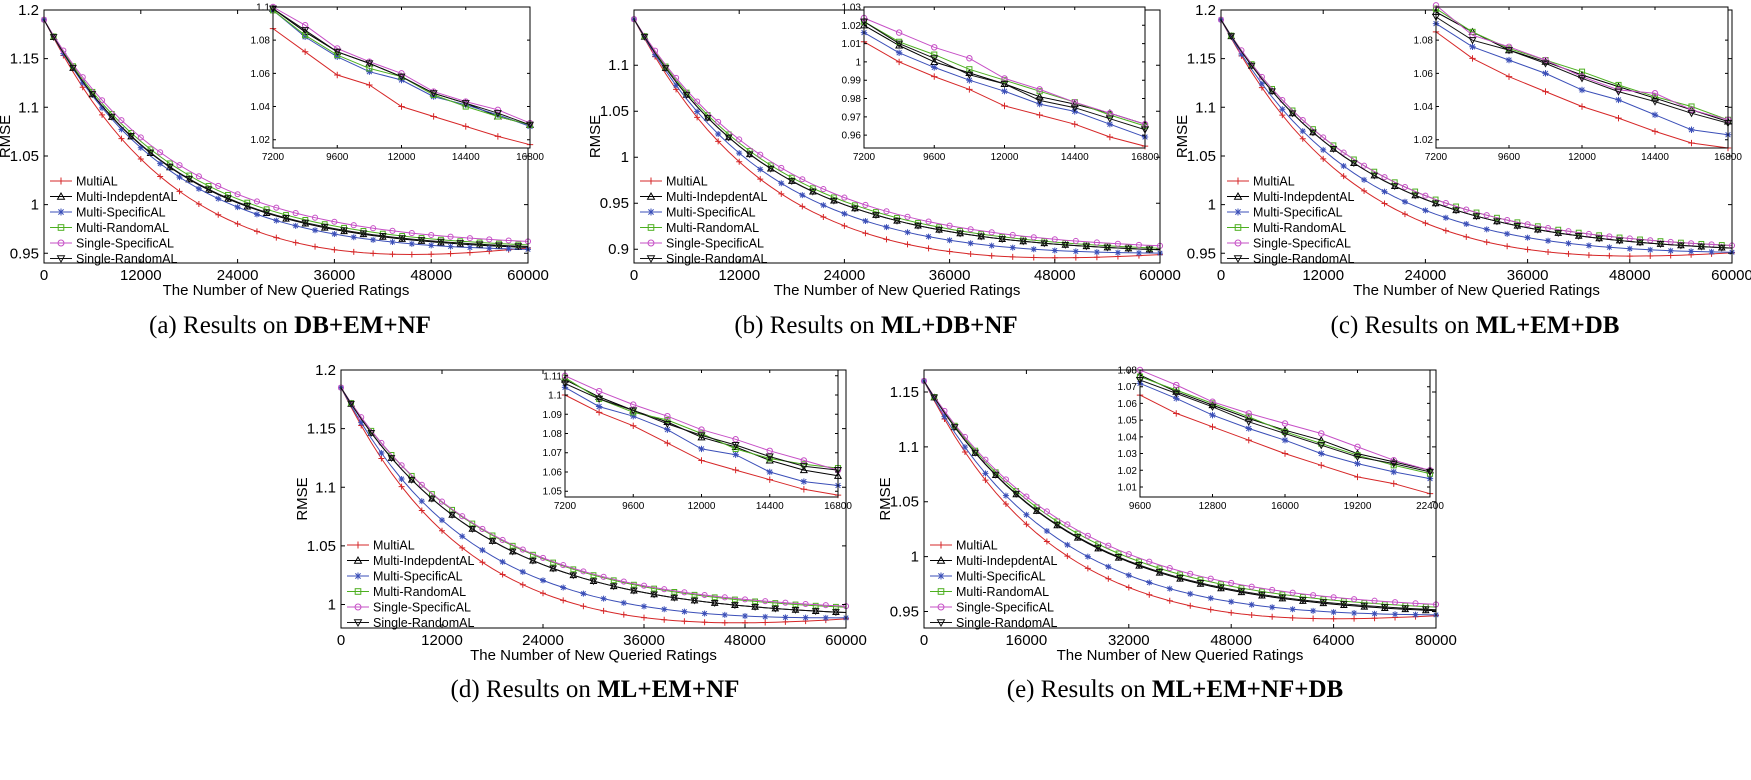 This screenshot has width=1751, height=780. I want to click on inset-series-line-single-randomal, so click(1004, 76).